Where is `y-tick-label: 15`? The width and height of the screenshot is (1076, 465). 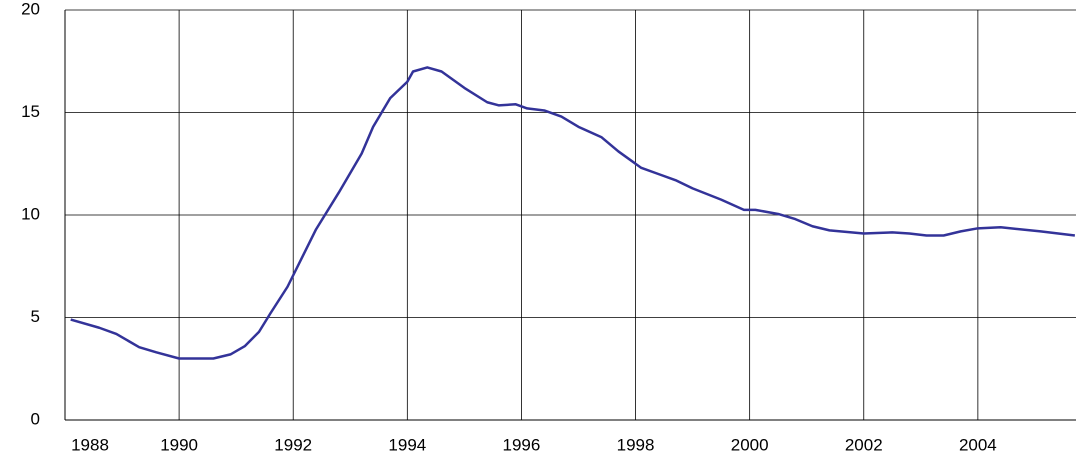
y-tick-label: 15 is located at coordinates (30, 111).